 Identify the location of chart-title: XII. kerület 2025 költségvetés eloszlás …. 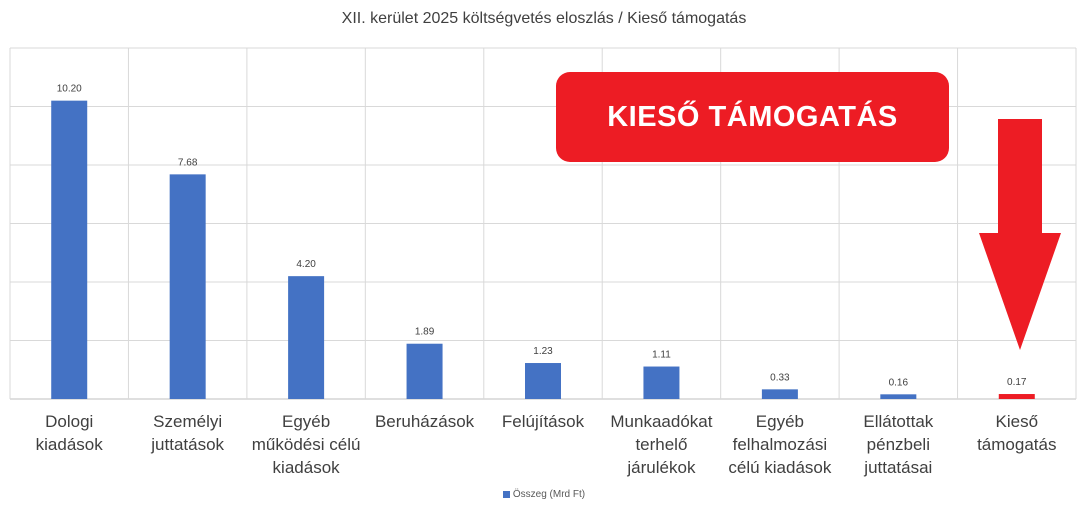
(544, 18).